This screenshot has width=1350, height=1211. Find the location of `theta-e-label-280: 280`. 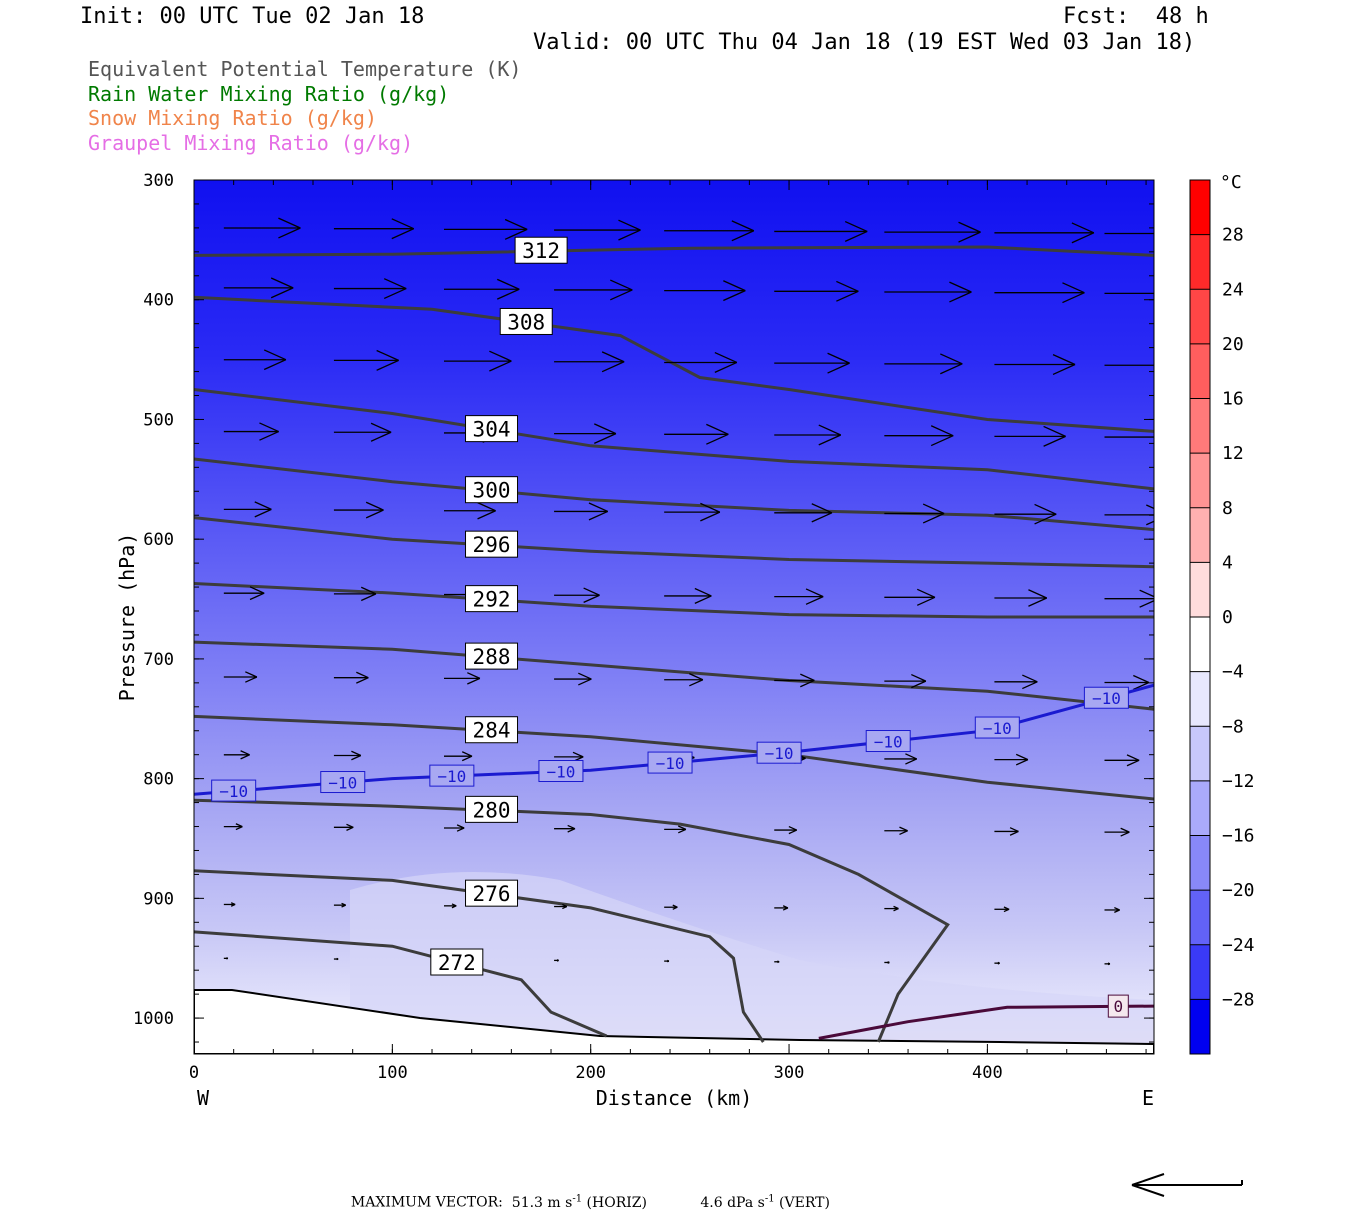

theta-e-label-280: 280 is located at coordinates (492, 809).